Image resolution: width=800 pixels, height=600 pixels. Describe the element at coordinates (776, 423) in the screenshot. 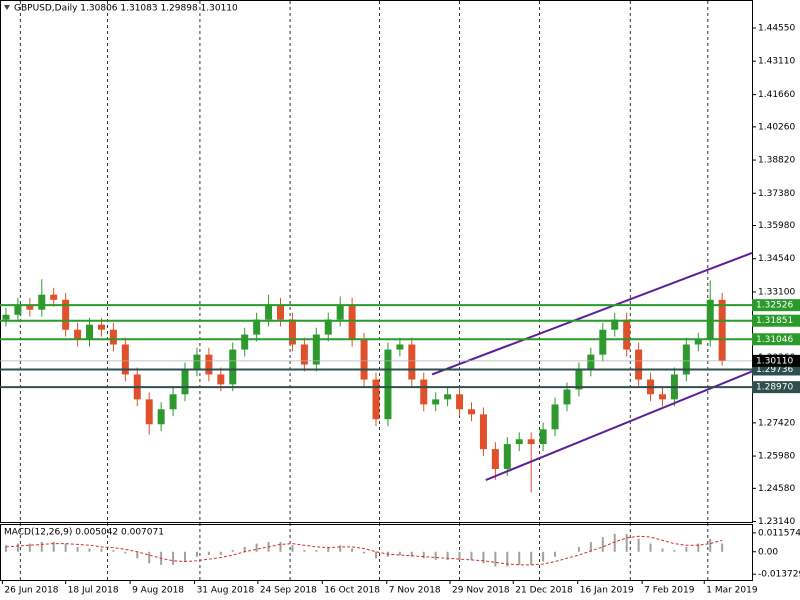

I see `y-tick-label: 1.27420` at that location.